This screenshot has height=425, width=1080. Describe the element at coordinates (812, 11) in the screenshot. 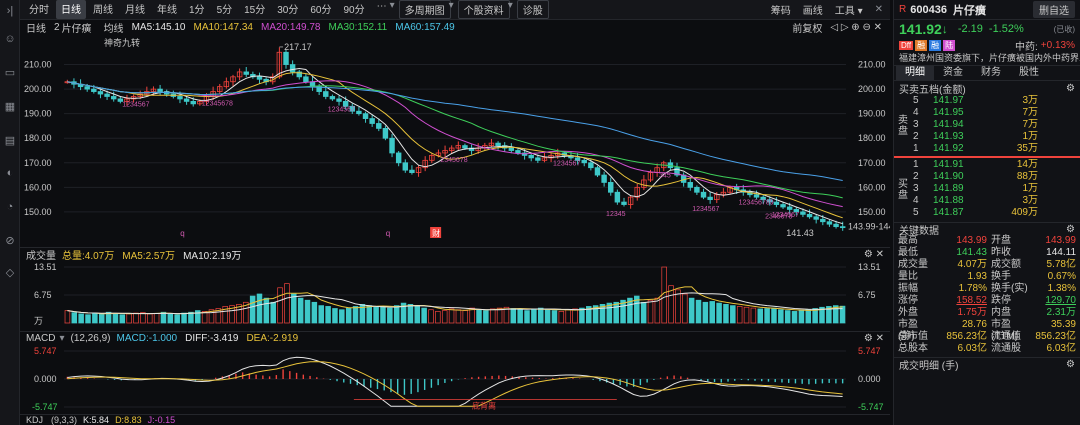

I see `draw-line-button: 画线` at that location.